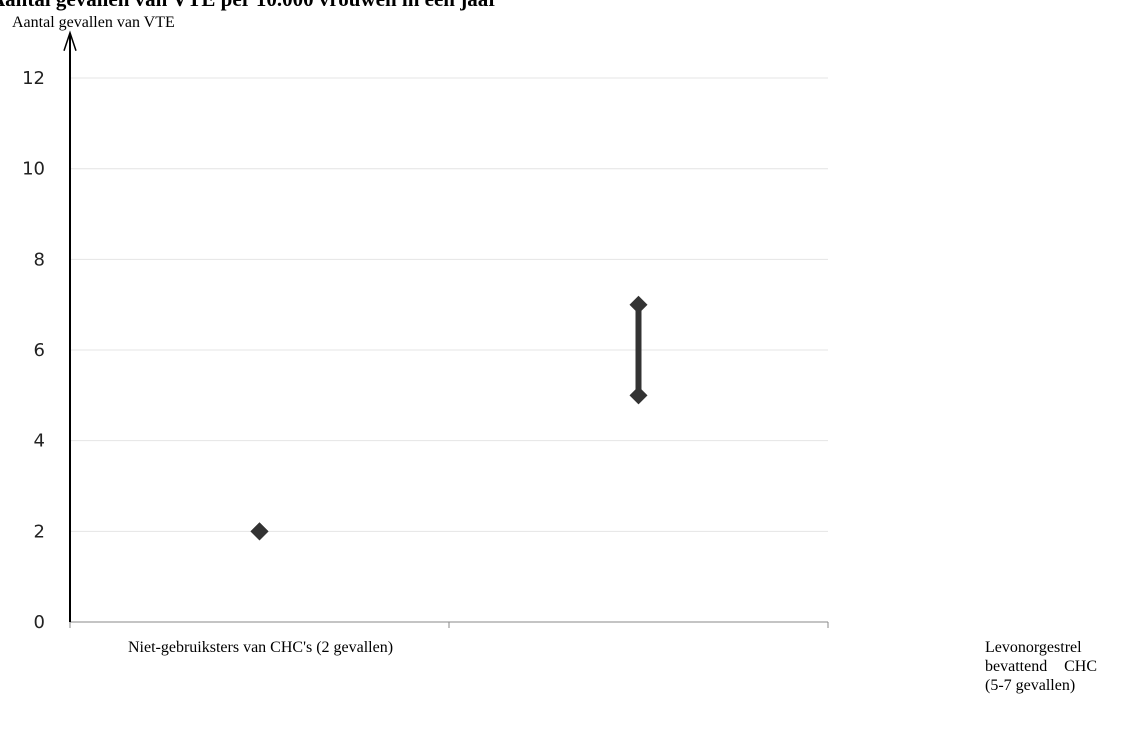 This screenshot has height=744, width=1135. Describe the element at coordinates (39, 622) in the screenshot. I see `y-tick-label: 0` at that location.